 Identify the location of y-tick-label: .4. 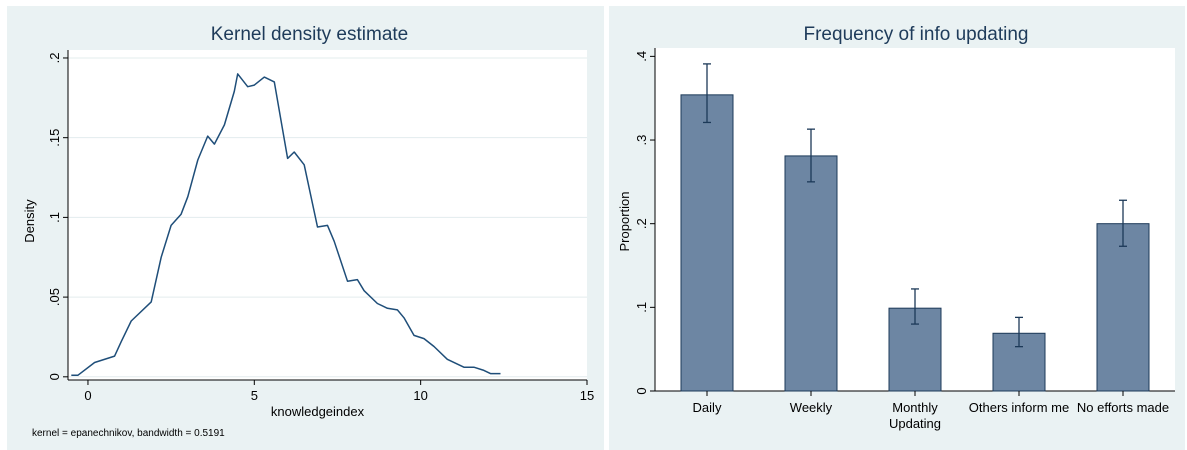
(641, 56).